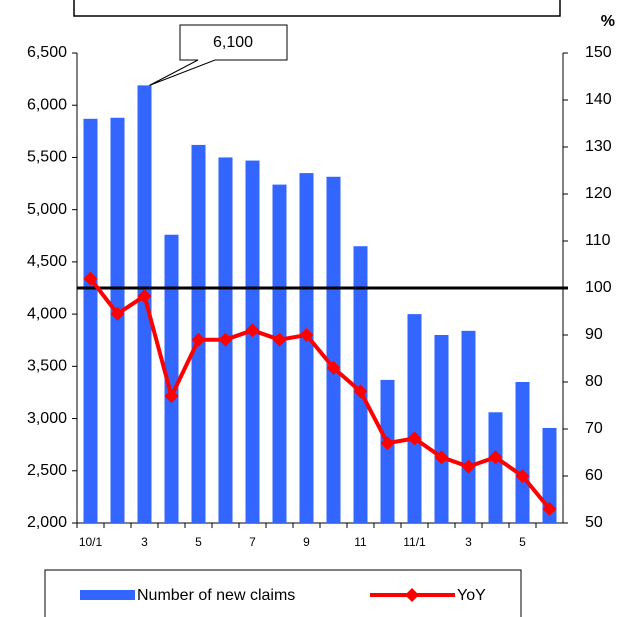 The width and height of the screenshot is (630, 617). What do you see at coordinates (594, 334) in the screenshot?
I see `y2-tick-label: 90` at bounding box center [594, 334].